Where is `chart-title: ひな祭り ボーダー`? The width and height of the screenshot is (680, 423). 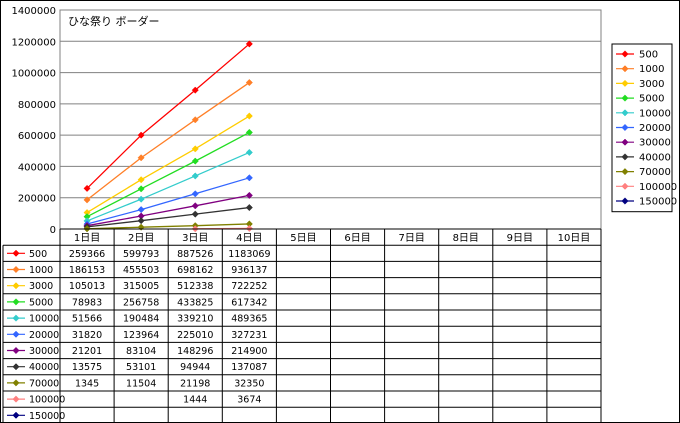
chart-title: ひな祭り ボーダー is located at coordinates (114, 21).